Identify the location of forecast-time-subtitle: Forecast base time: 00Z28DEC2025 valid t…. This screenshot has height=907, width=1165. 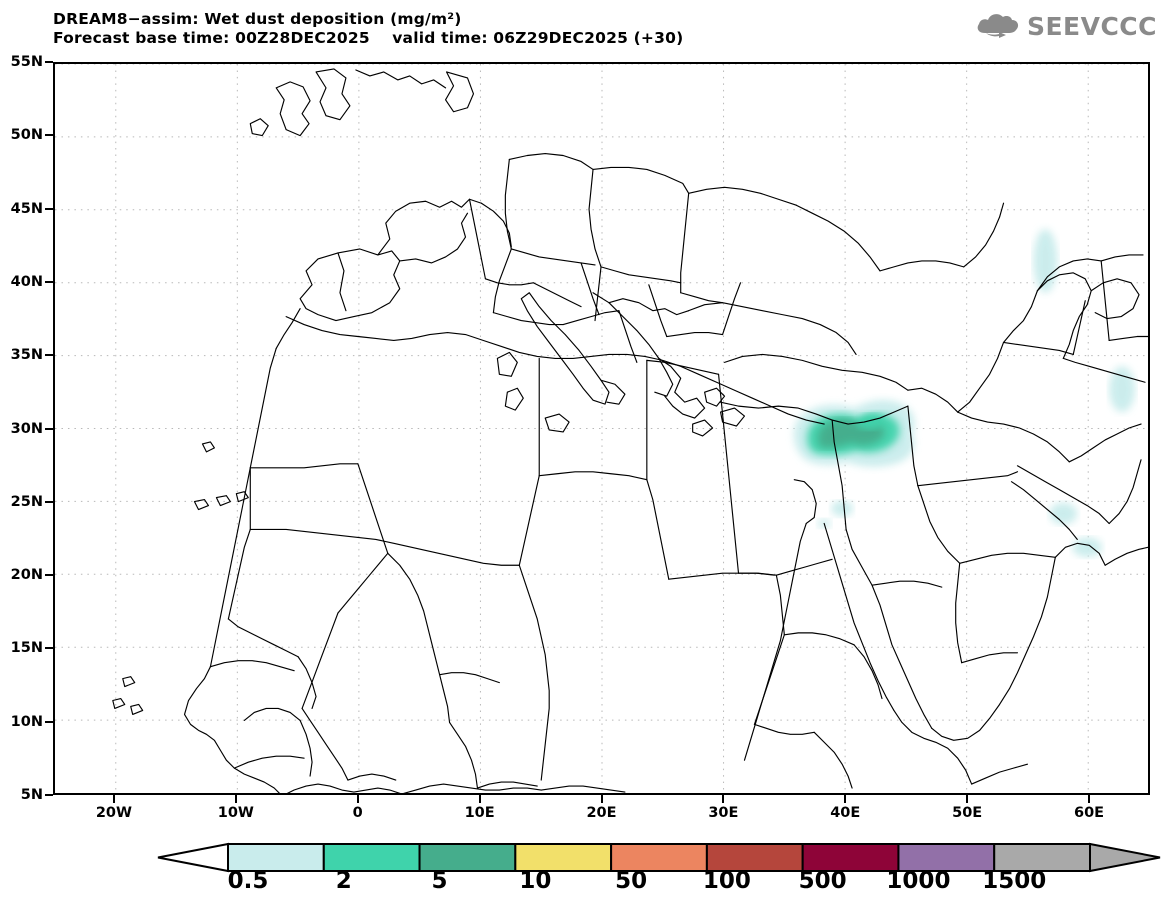
(368, 38).